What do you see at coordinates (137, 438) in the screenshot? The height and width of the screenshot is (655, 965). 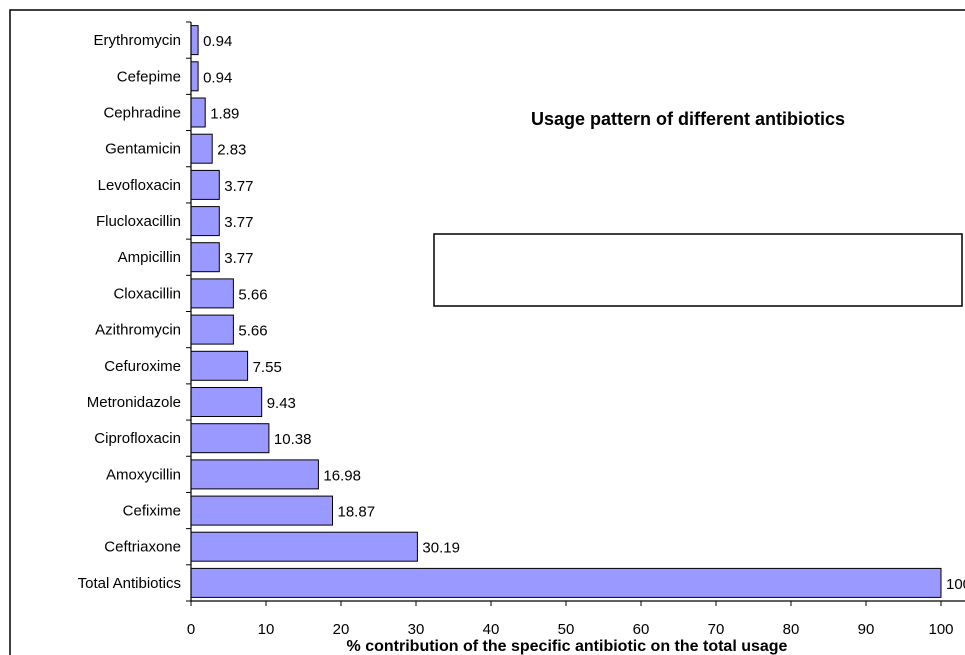 I see `category-label: Ciprofloxacin` at bounding box center [137, 438].